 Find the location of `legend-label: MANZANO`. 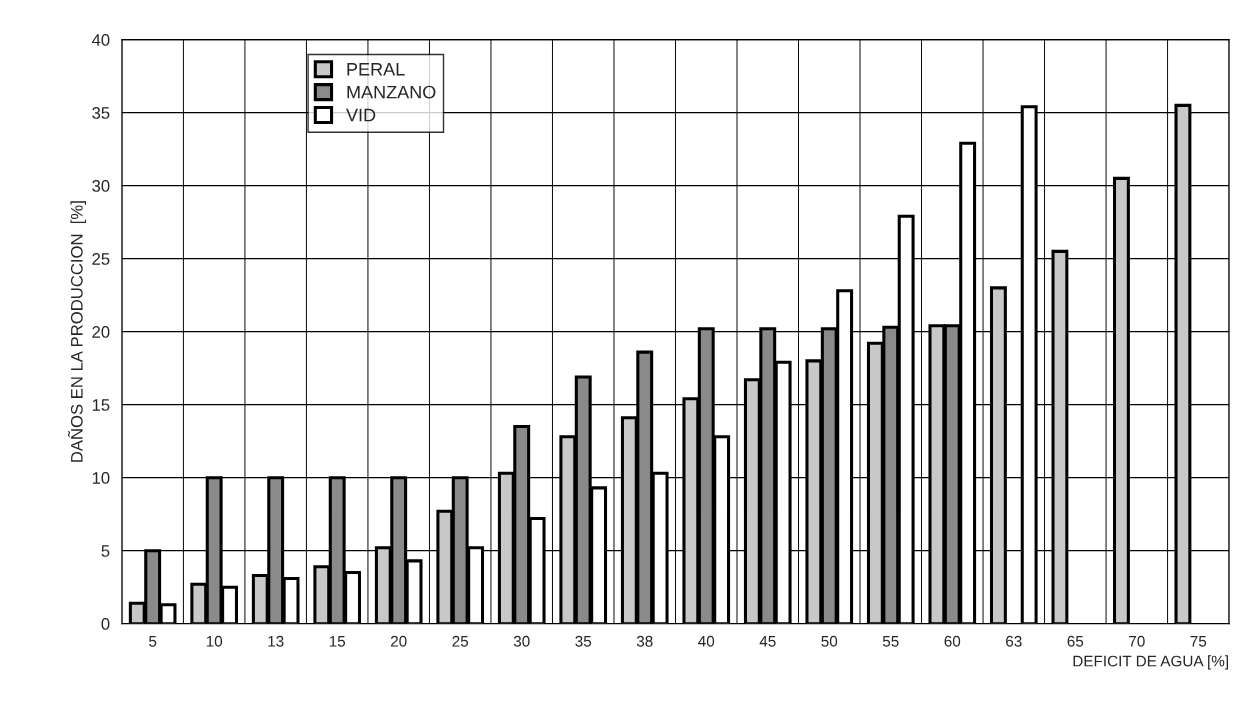

legend-label: MANZANO is located at coordinates (391, 92).